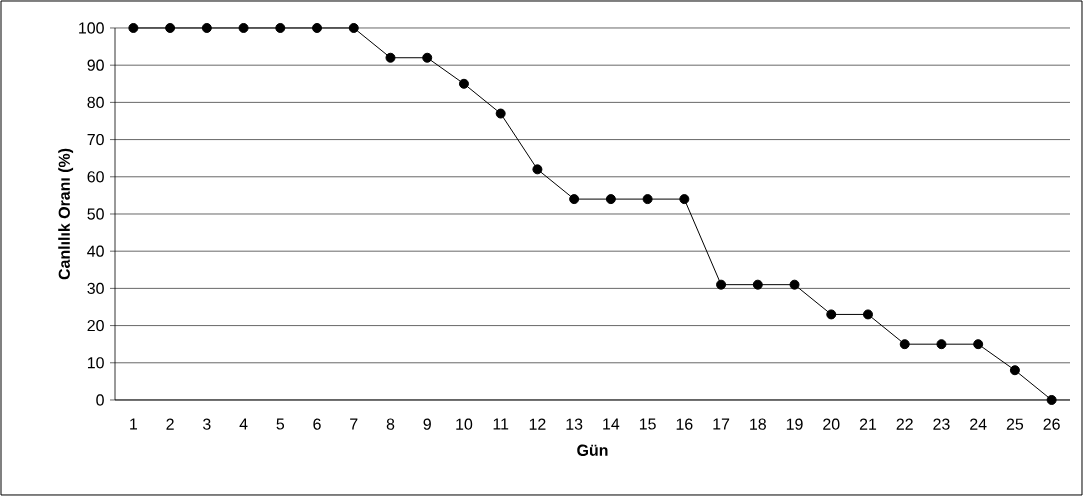 This screenshot has width=1083, height=496. I want to click on x-tick-label: 18, so click(758, 424).